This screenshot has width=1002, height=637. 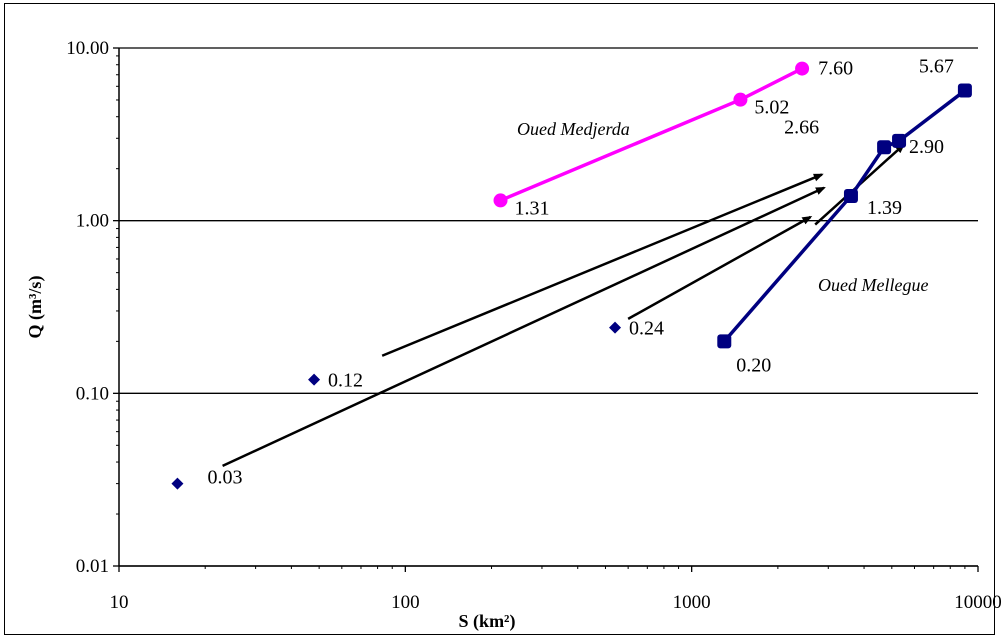 What do you see at coordinates (87, 48) in the screenshot?
I see `y-tick-label-3: 10.00` at bounding box center [87, 48].